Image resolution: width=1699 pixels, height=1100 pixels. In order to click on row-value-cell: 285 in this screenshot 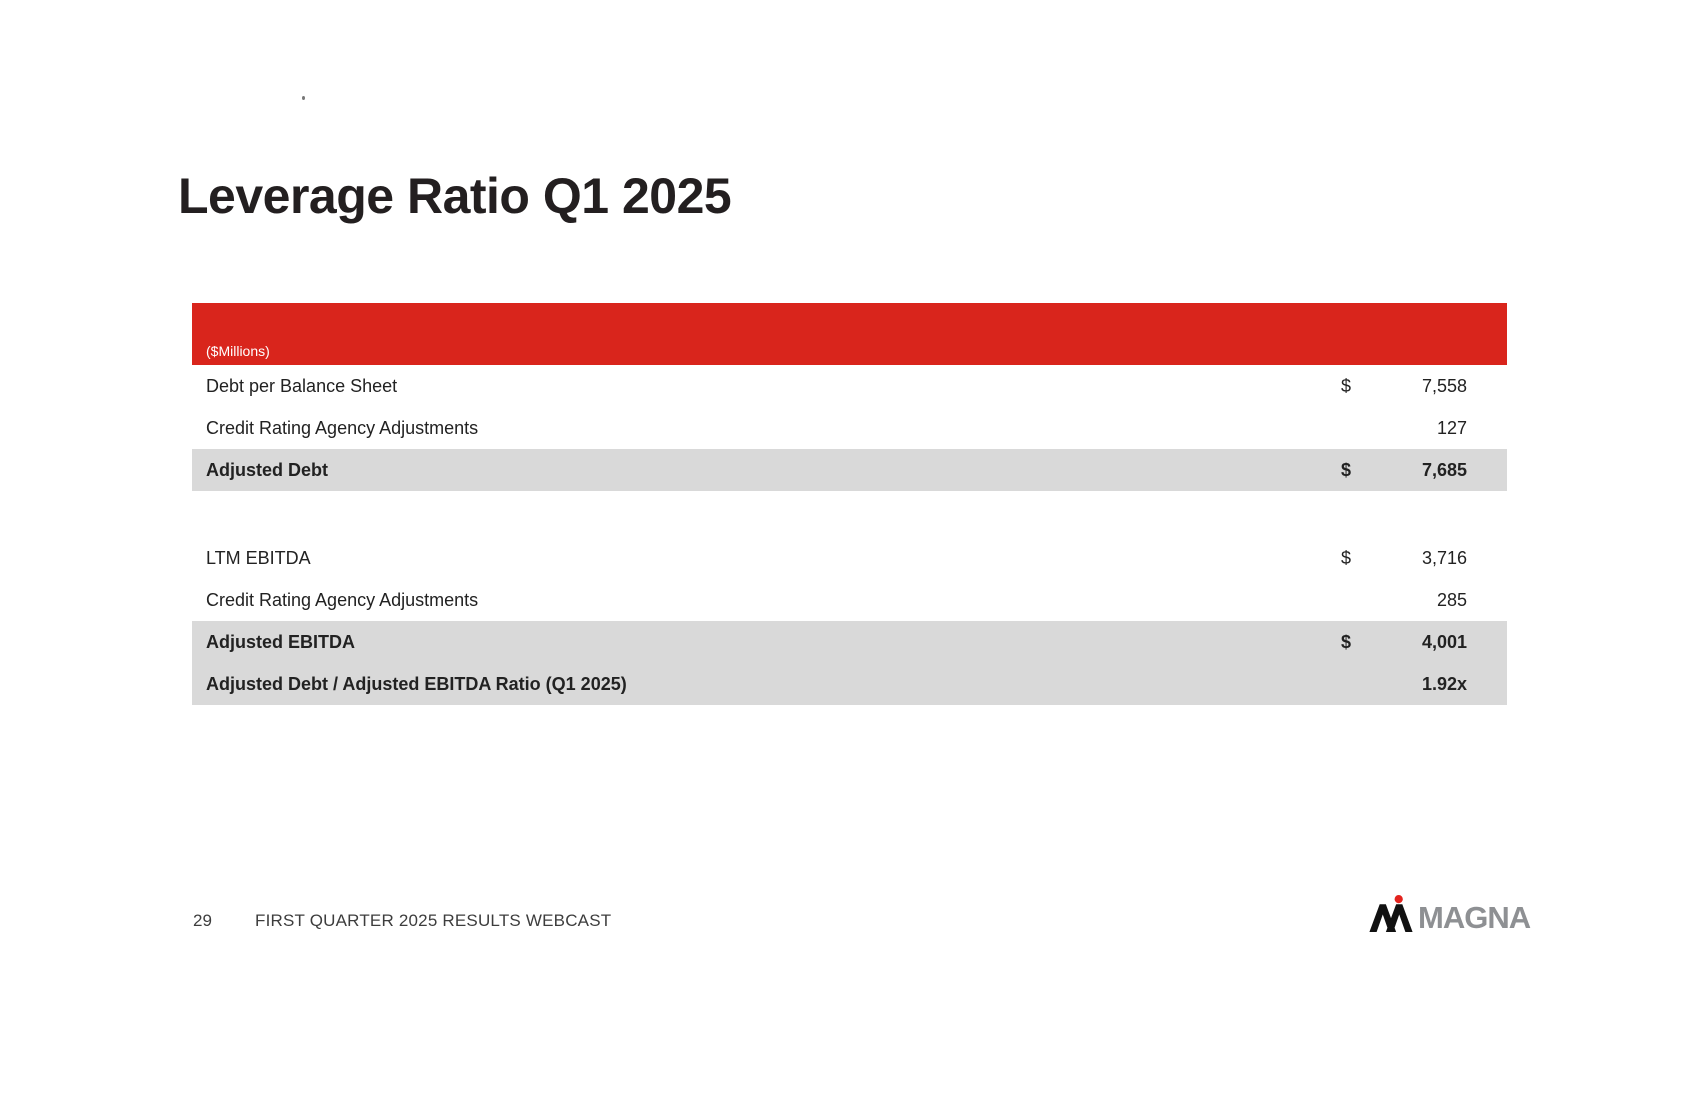, I will do `click(1404, 600)`.